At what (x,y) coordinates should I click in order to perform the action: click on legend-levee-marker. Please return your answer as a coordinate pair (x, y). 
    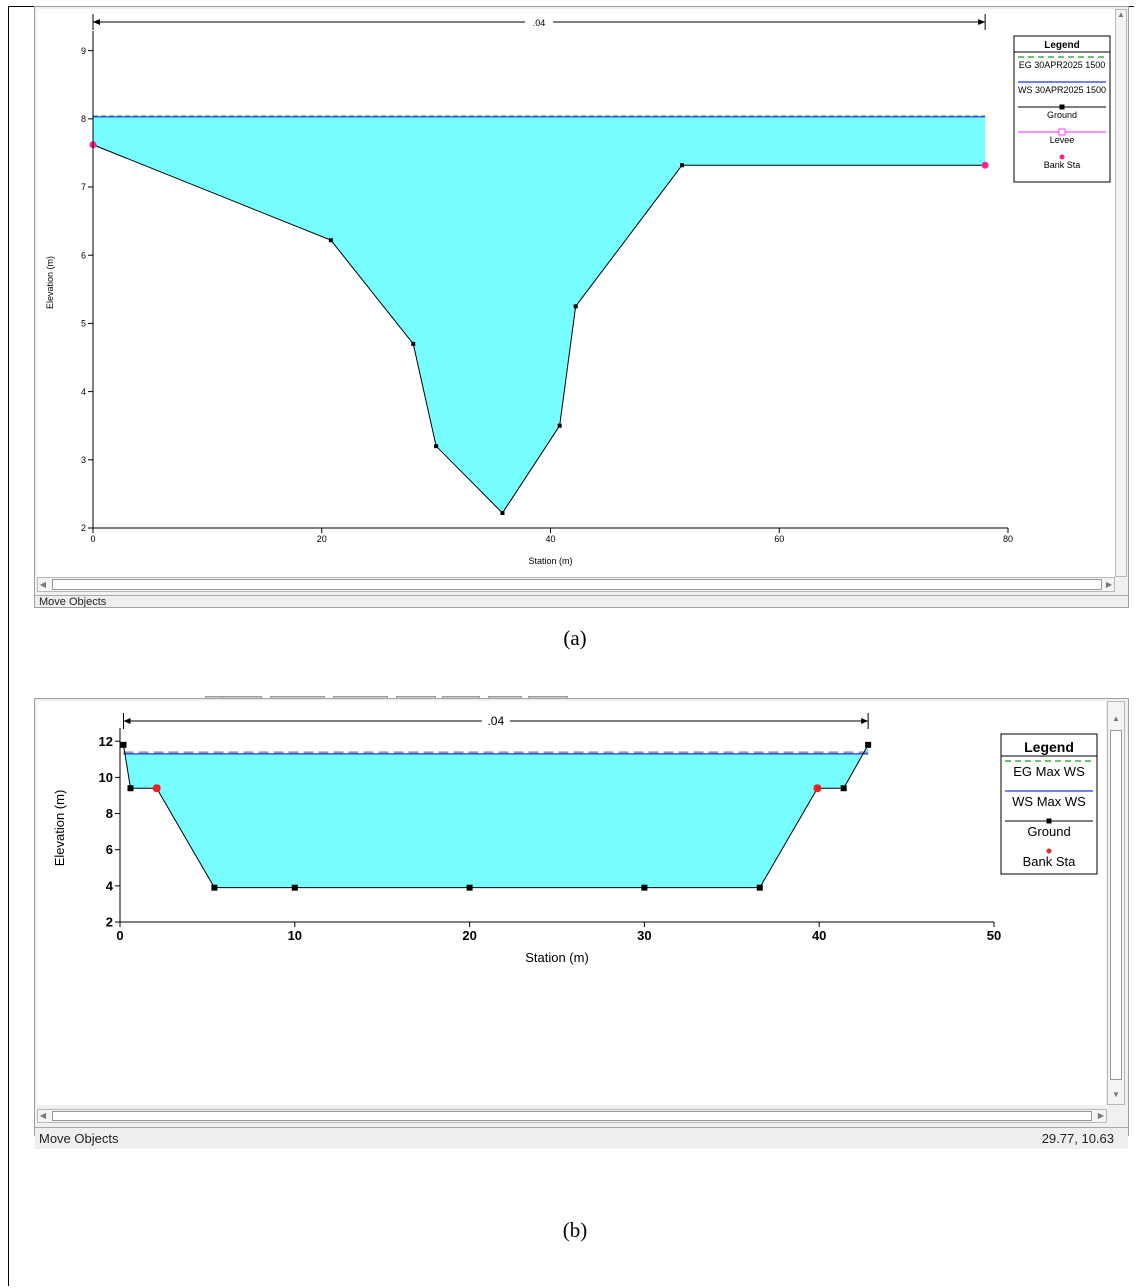
    Looking at the image, I should click on (1062, 132).